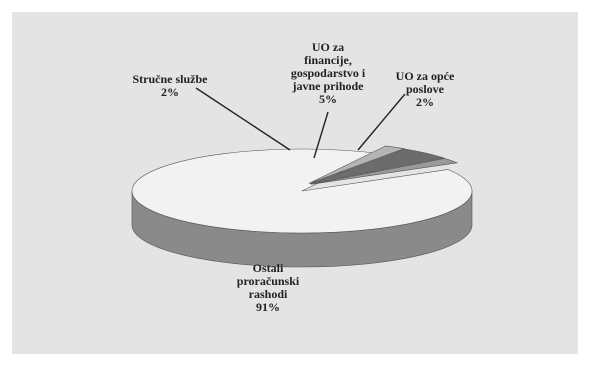  Describe the element at coordinates (328, 60) in the screenshot. I see `data-label-line: financije,` at that location.